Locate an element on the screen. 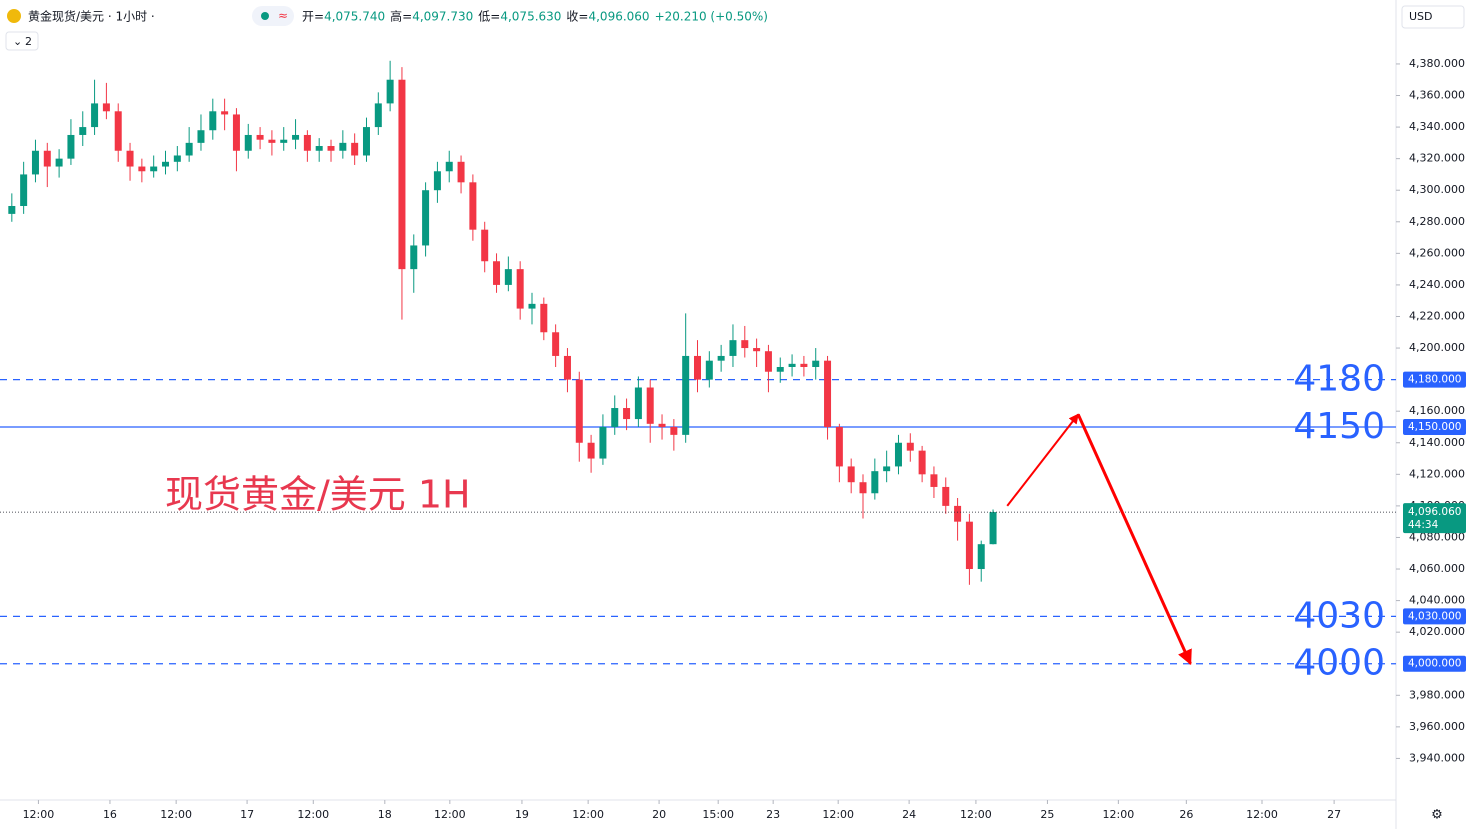 The height and width of the screenshot is (829, 1469). y-tick-label: 4,060.000 is located at coordinates (1437, 568).